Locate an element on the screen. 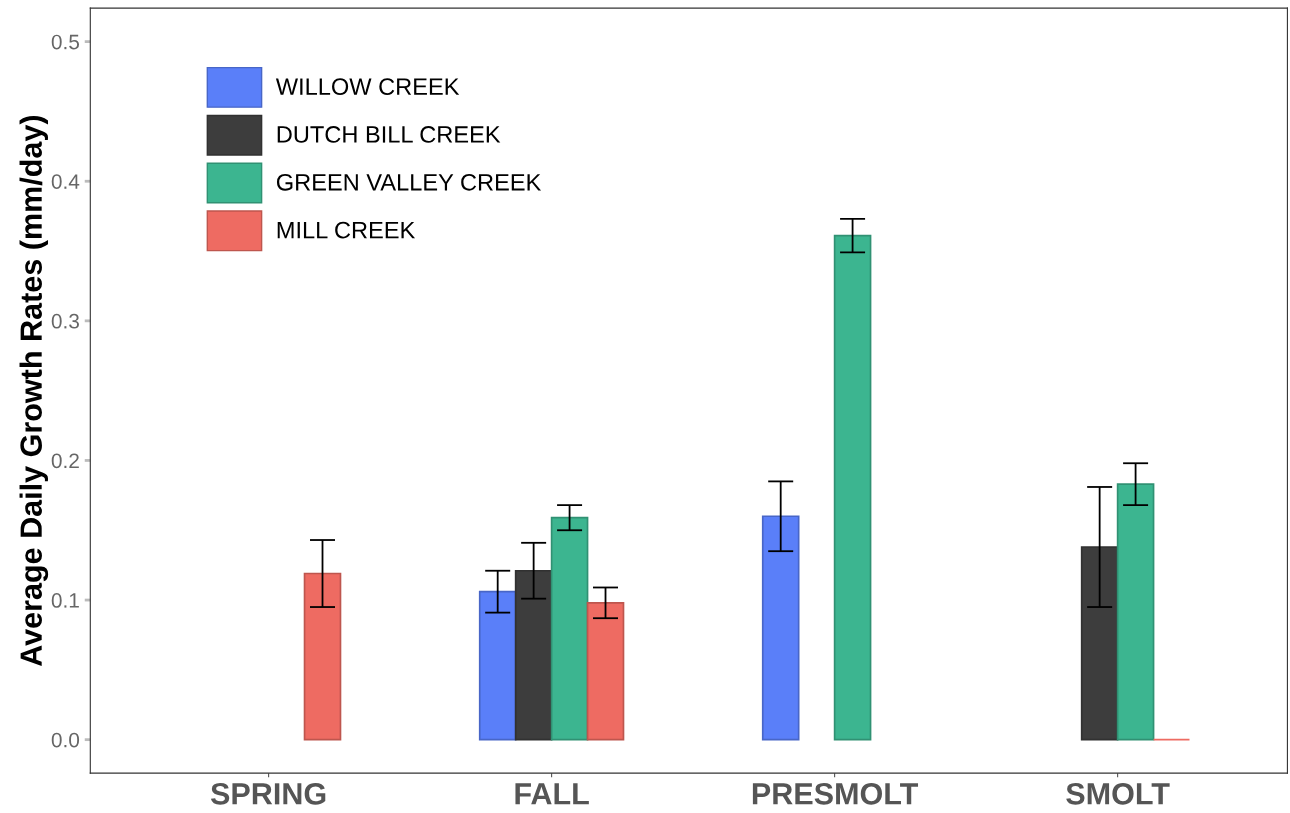 The height and width of the screenshot is (813, 1290). y-tick-label: 0.1 is located at coordinates (65, 600).